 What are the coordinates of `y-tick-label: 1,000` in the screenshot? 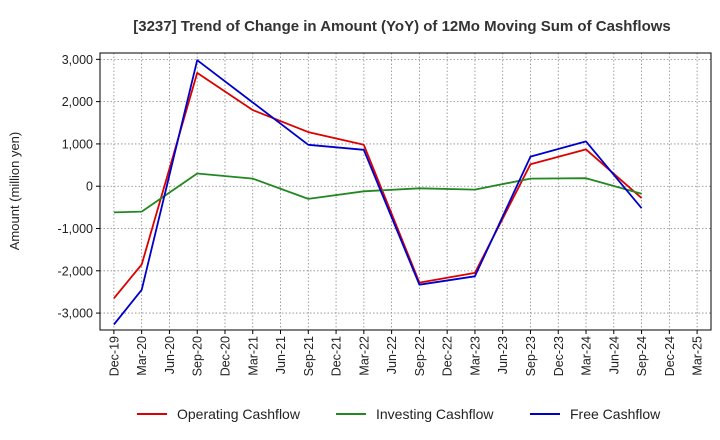 It's located at (77, 144).